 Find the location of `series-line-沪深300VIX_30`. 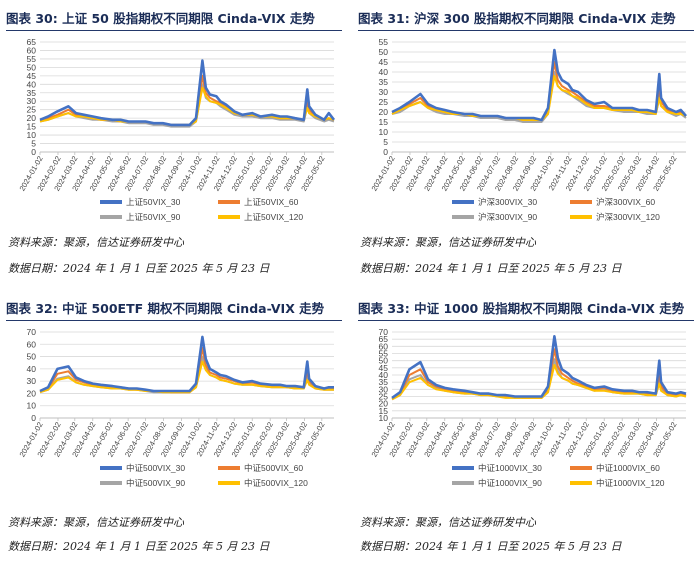

series-line-沪深300VIX_30 is located at coordinates (539, 85).